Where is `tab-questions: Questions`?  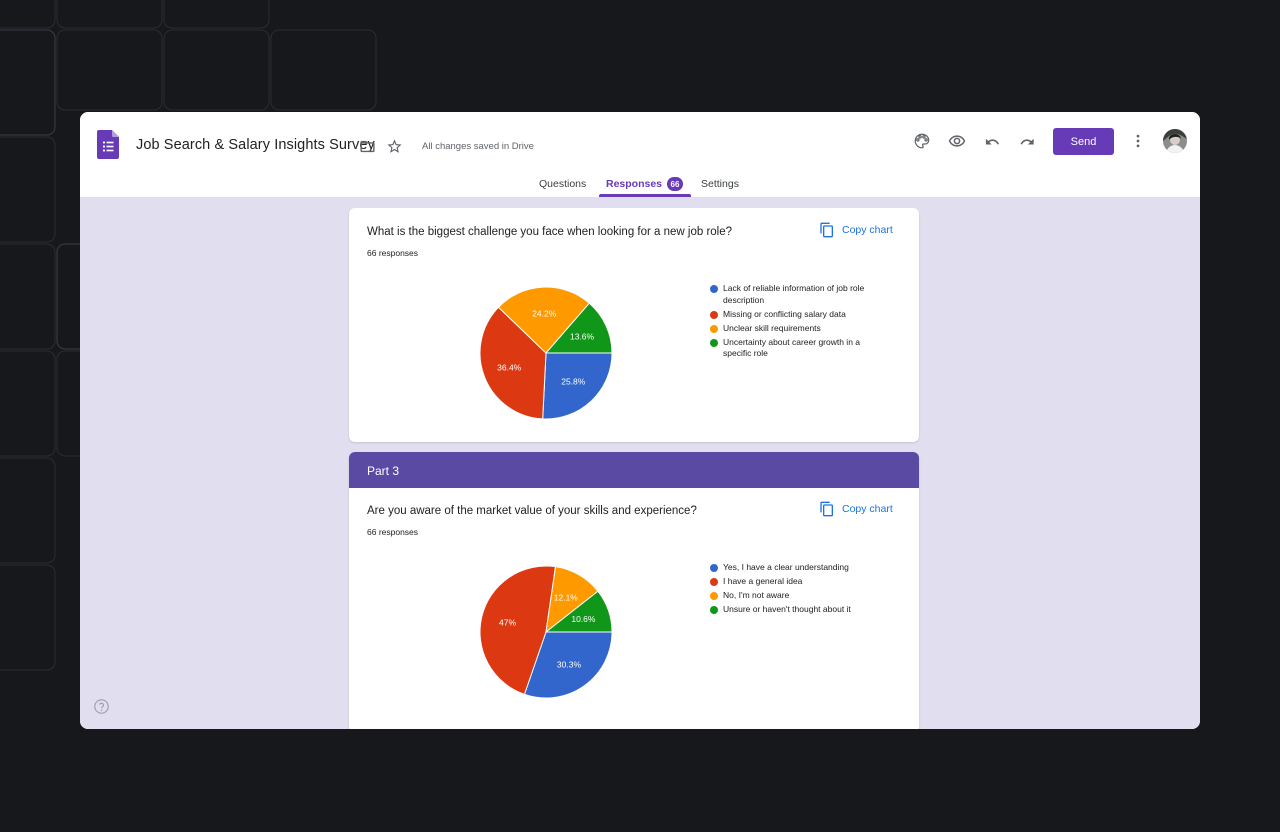 tab-questions: Questions is located at coordinates (563, 184).